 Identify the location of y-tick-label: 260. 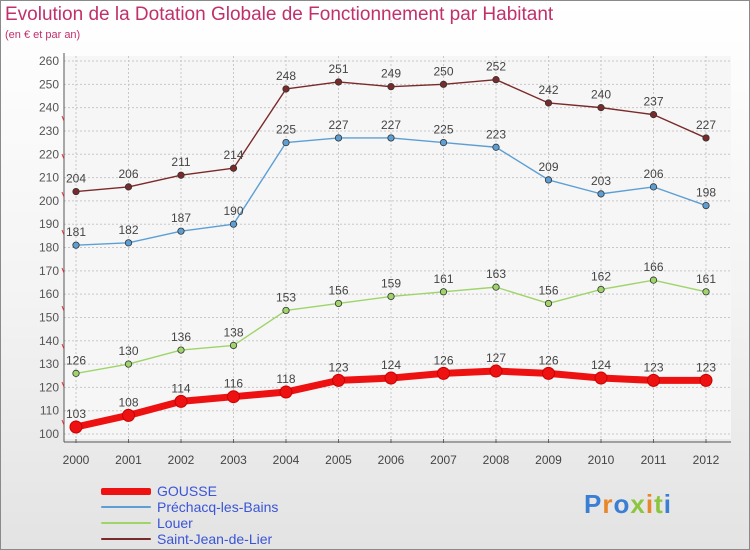
(49, 61).